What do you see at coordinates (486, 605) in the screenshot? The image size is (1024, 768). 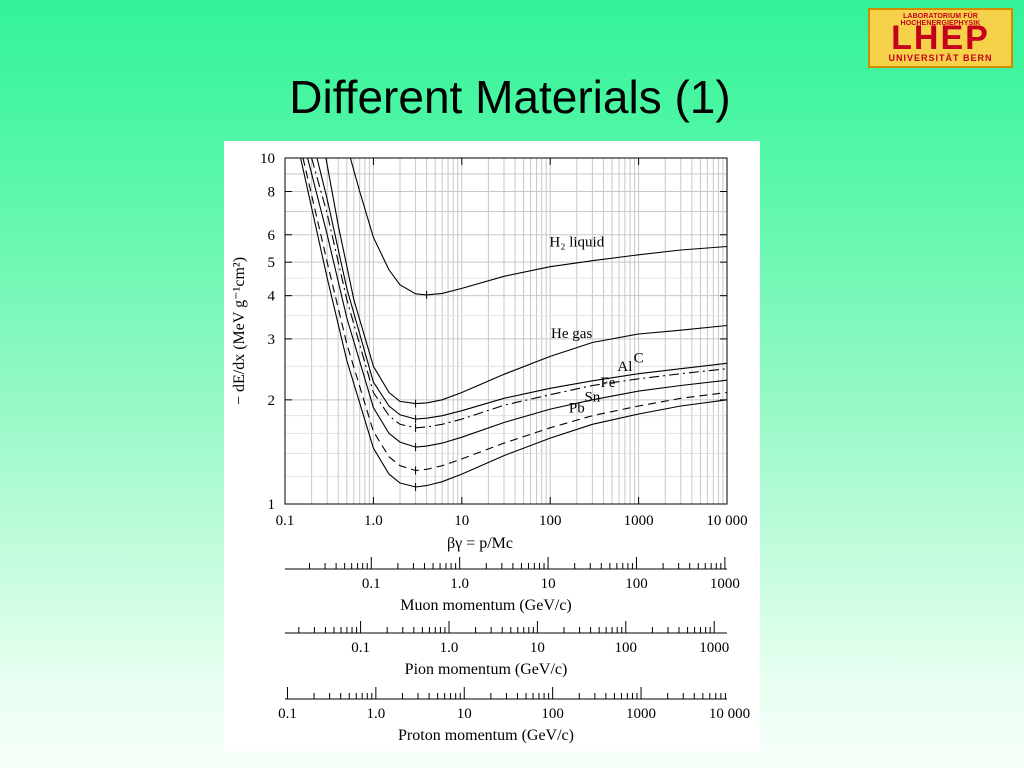 I see `momentum-axis-label: Muon momentum (GeV/c)` at bounding box center [486, 605].